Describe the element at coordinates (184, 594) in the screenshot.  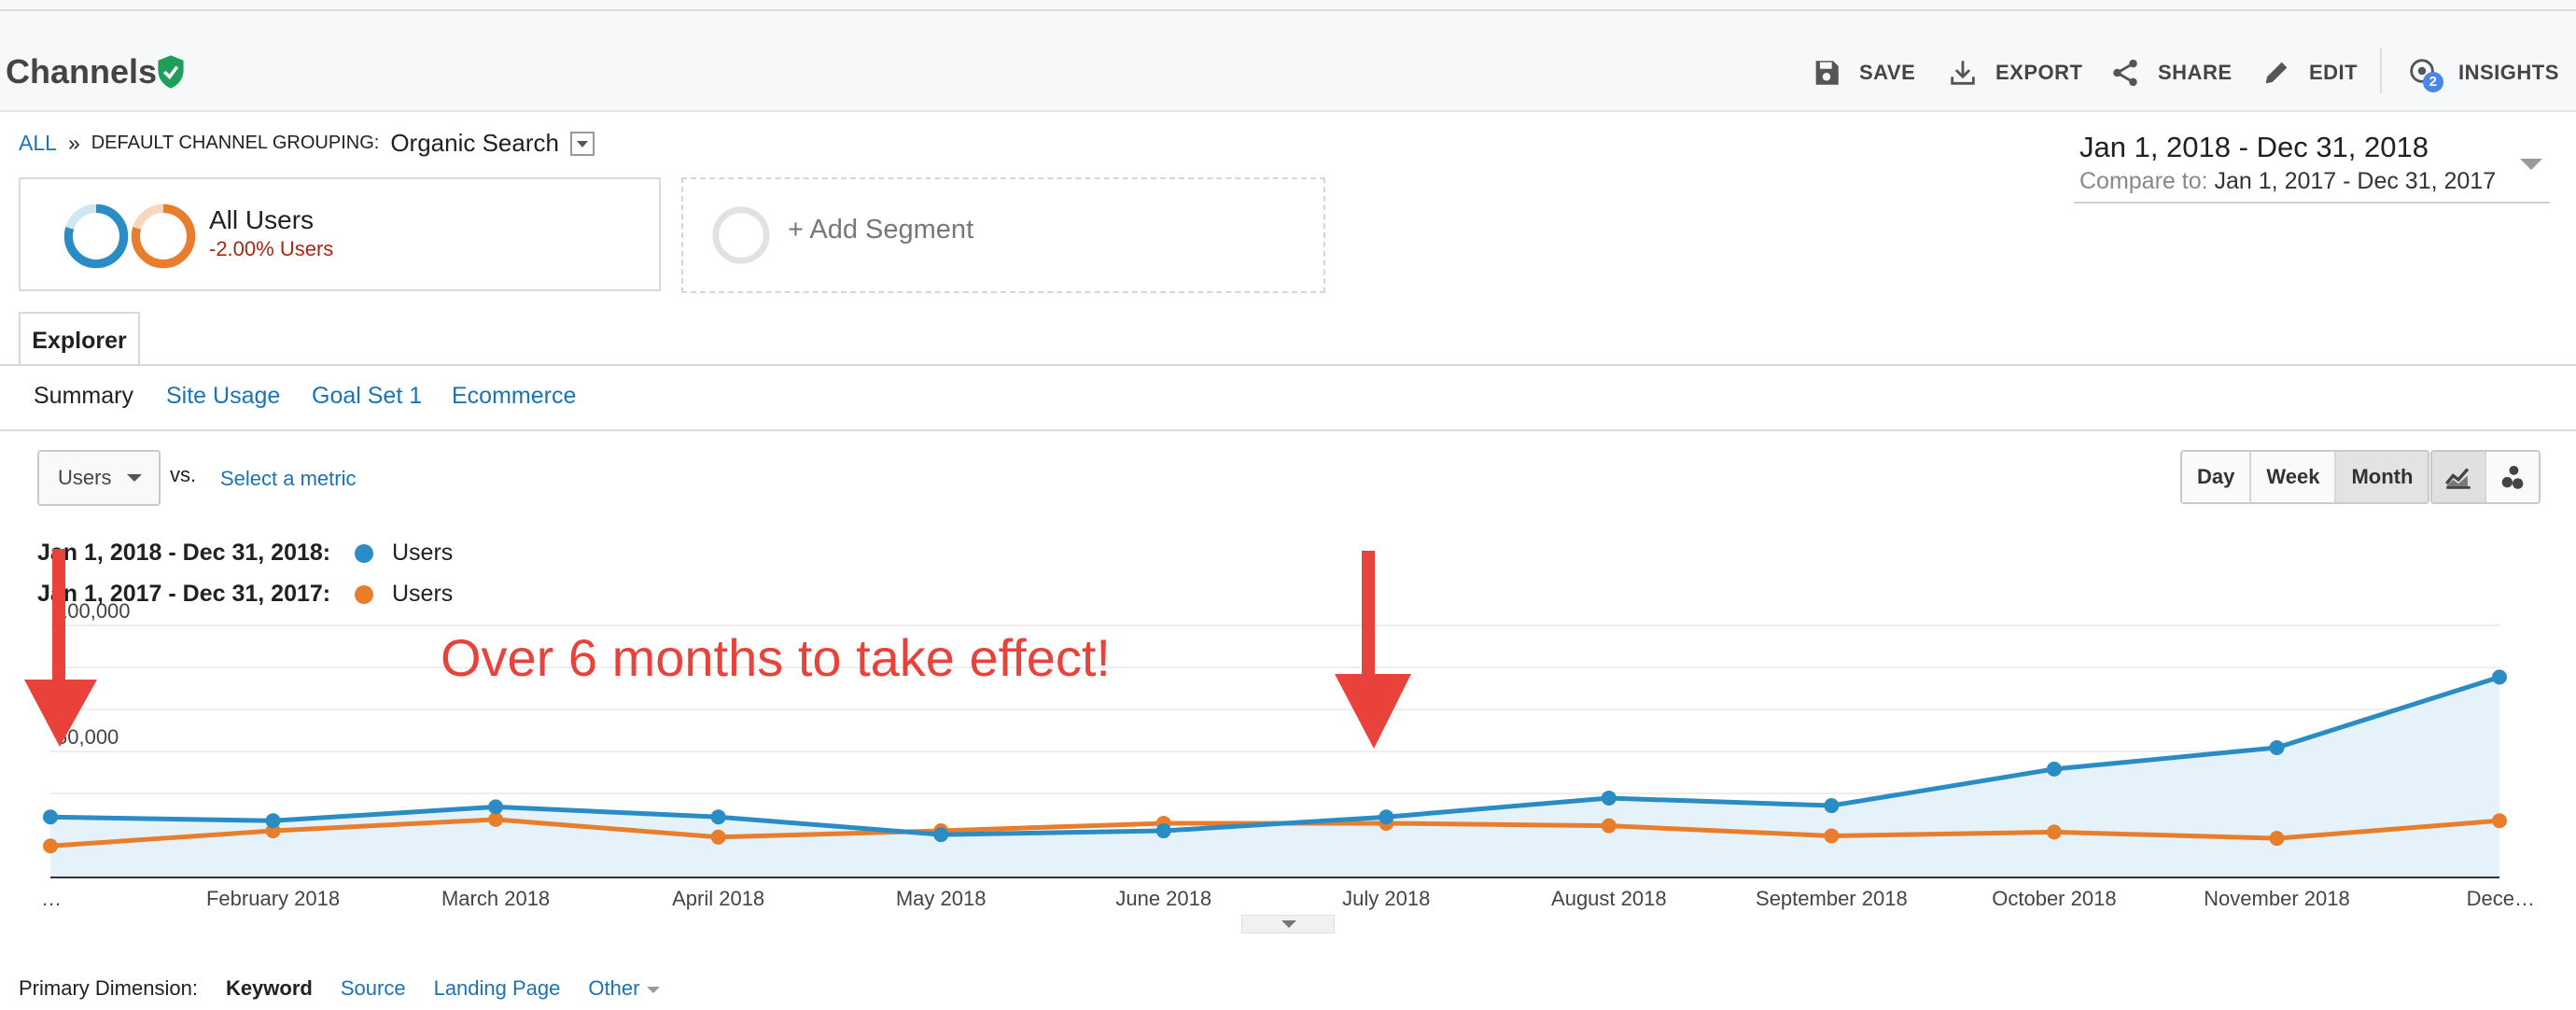
I see `legend-previous-range: Jan 1, 2017 - Dec 31, 2017:` at that location.